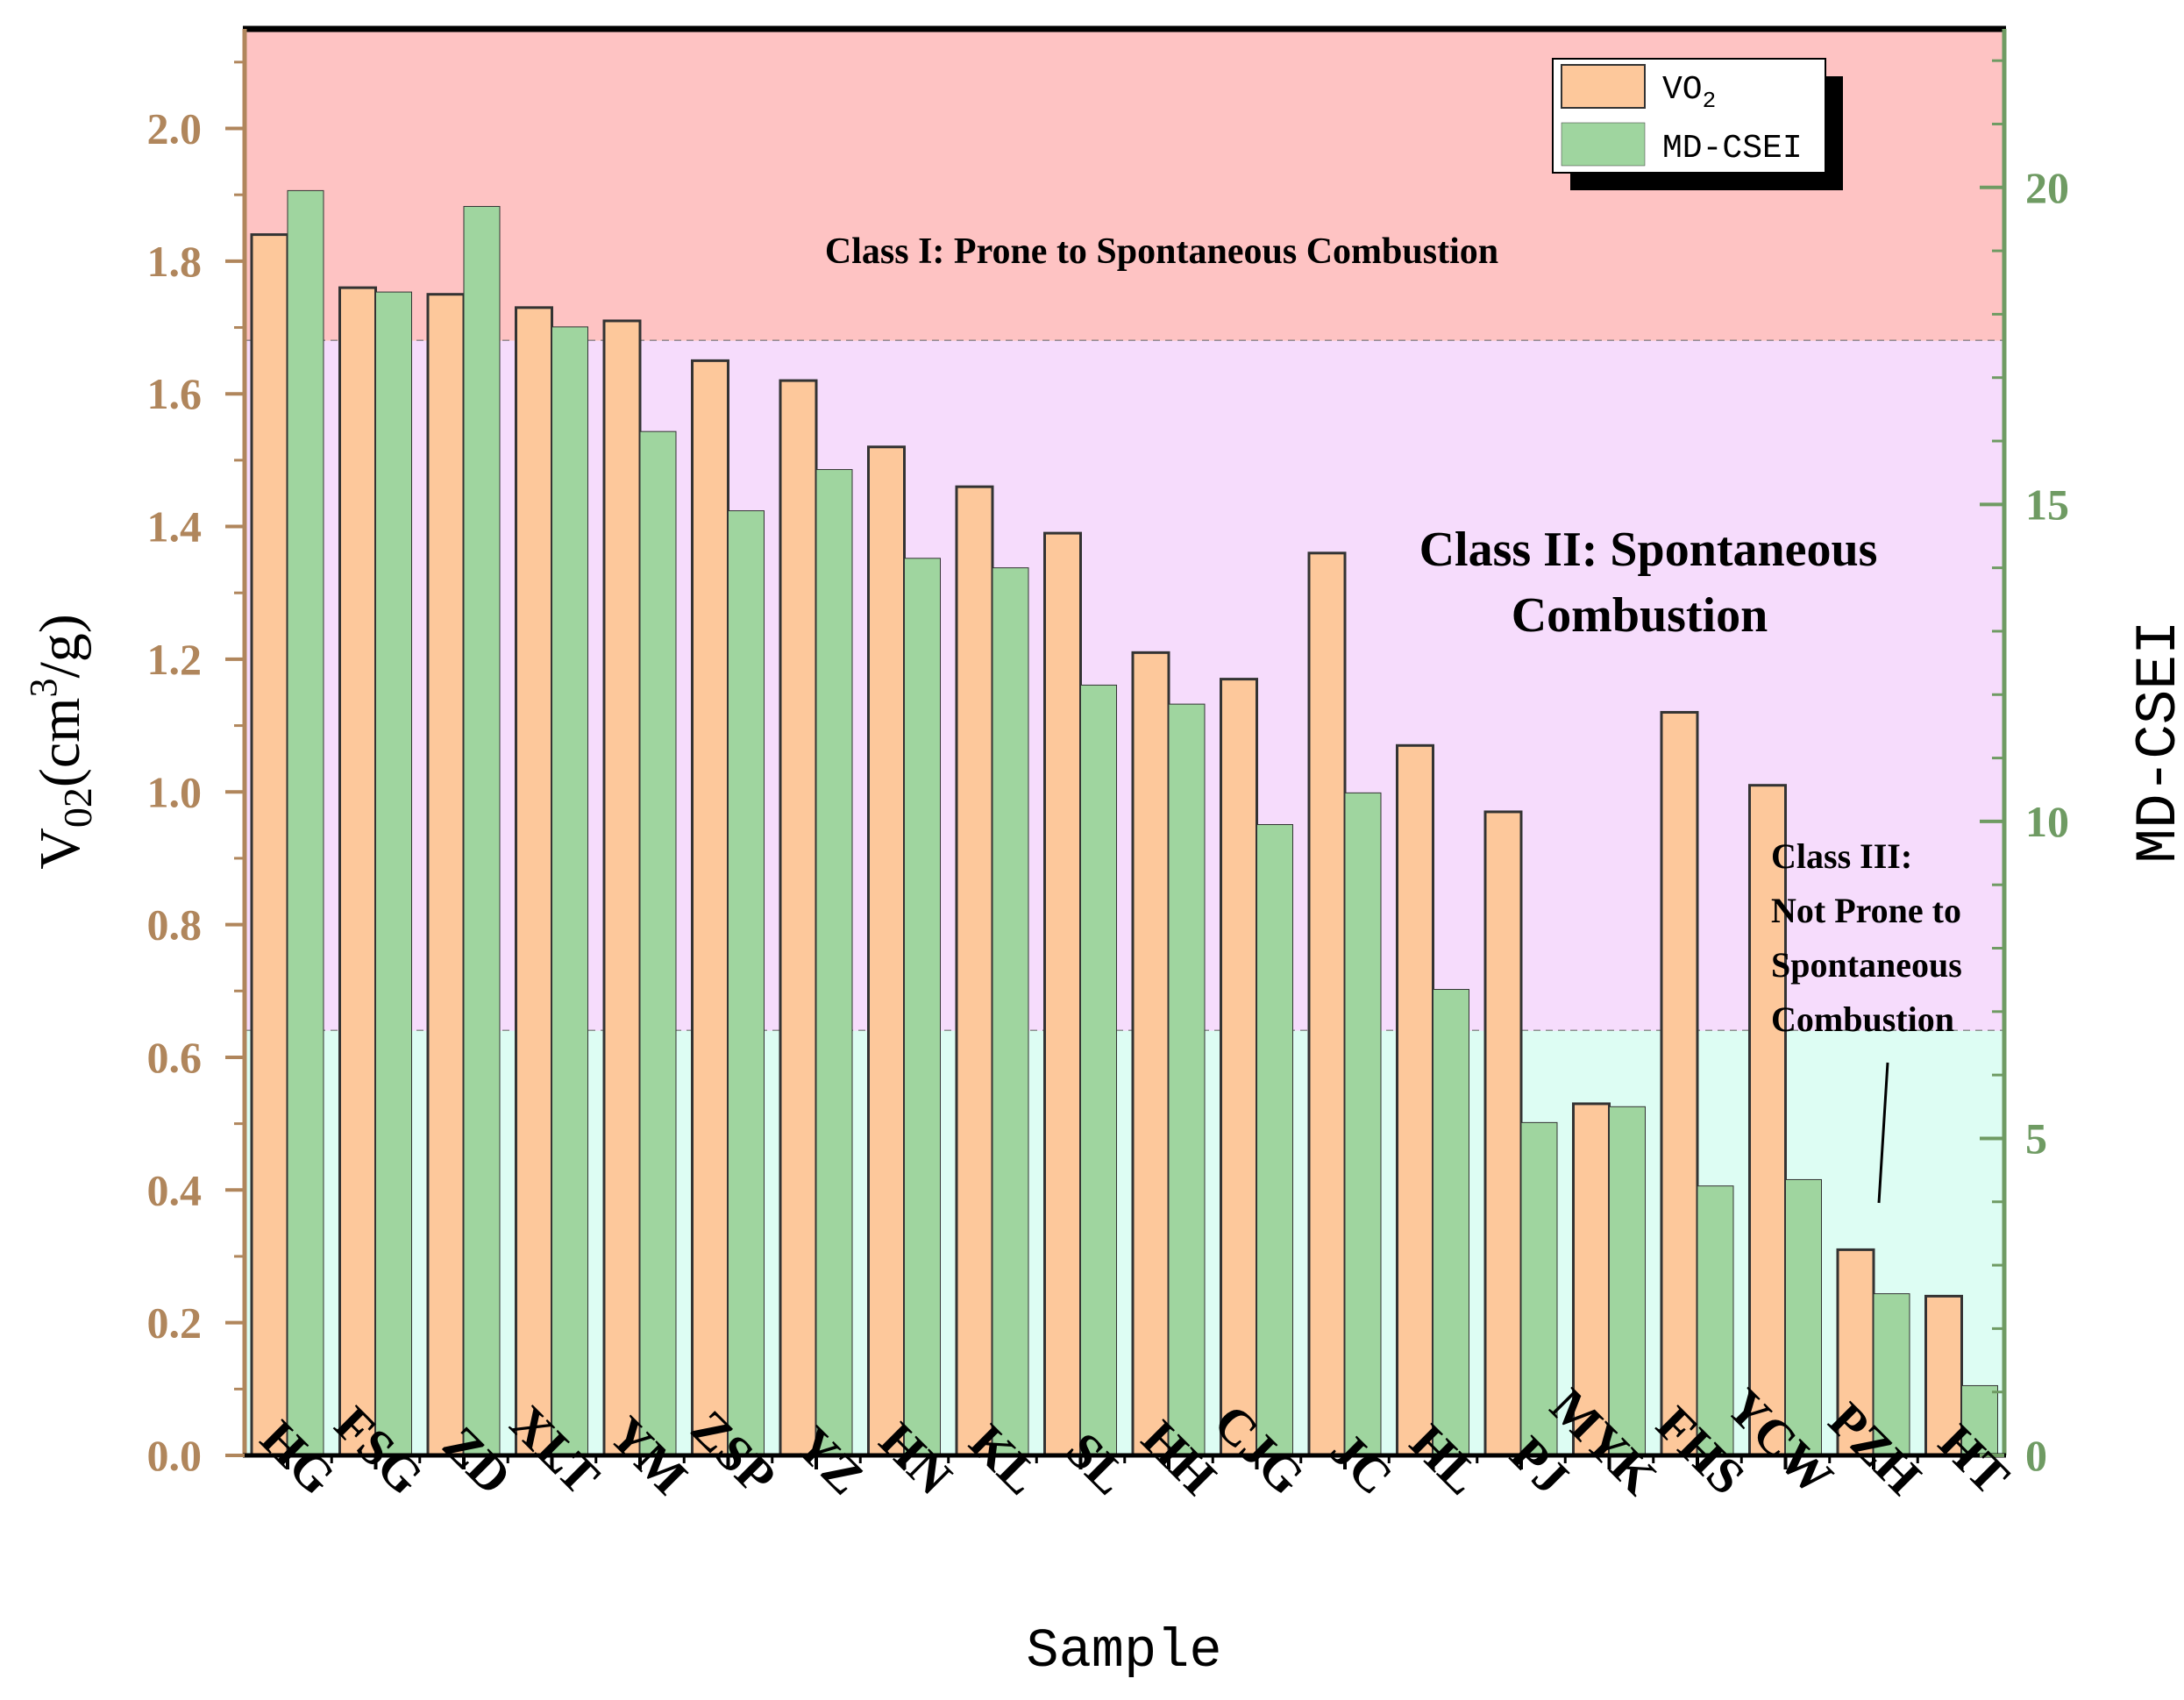 Image resolution: width=2184 pixels, height=1700 pixels. Describe the element at coordinates (1715, 1320) in the screenshot. I see `bar-md-csei-fhs` at that location.